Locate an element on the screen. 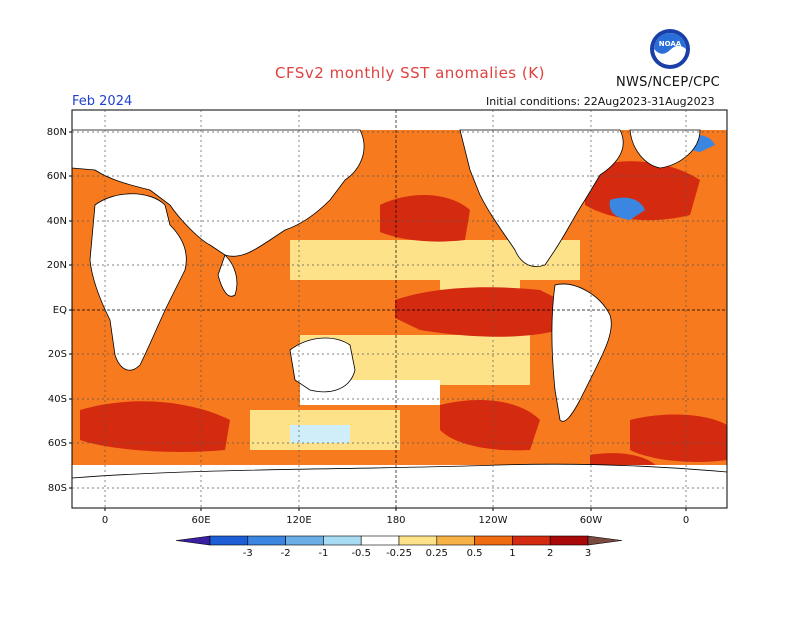 This screenshot has height=618, width=800. noaa-logo-text: NOAA is located at coordinates (670, 44).